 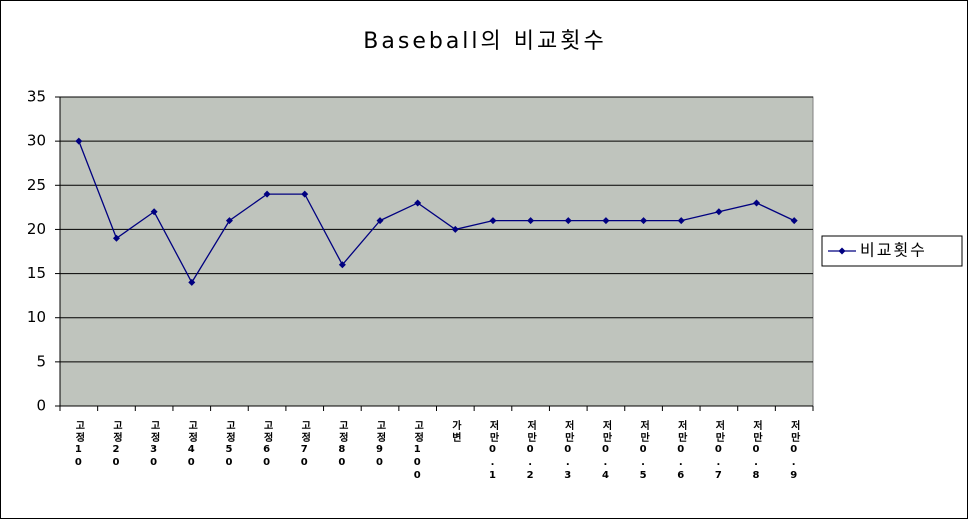 What do you see at coordinates (41, 406) in the screenshot?
I see `y-tick-label: 0` at bounding box center [41, 406].